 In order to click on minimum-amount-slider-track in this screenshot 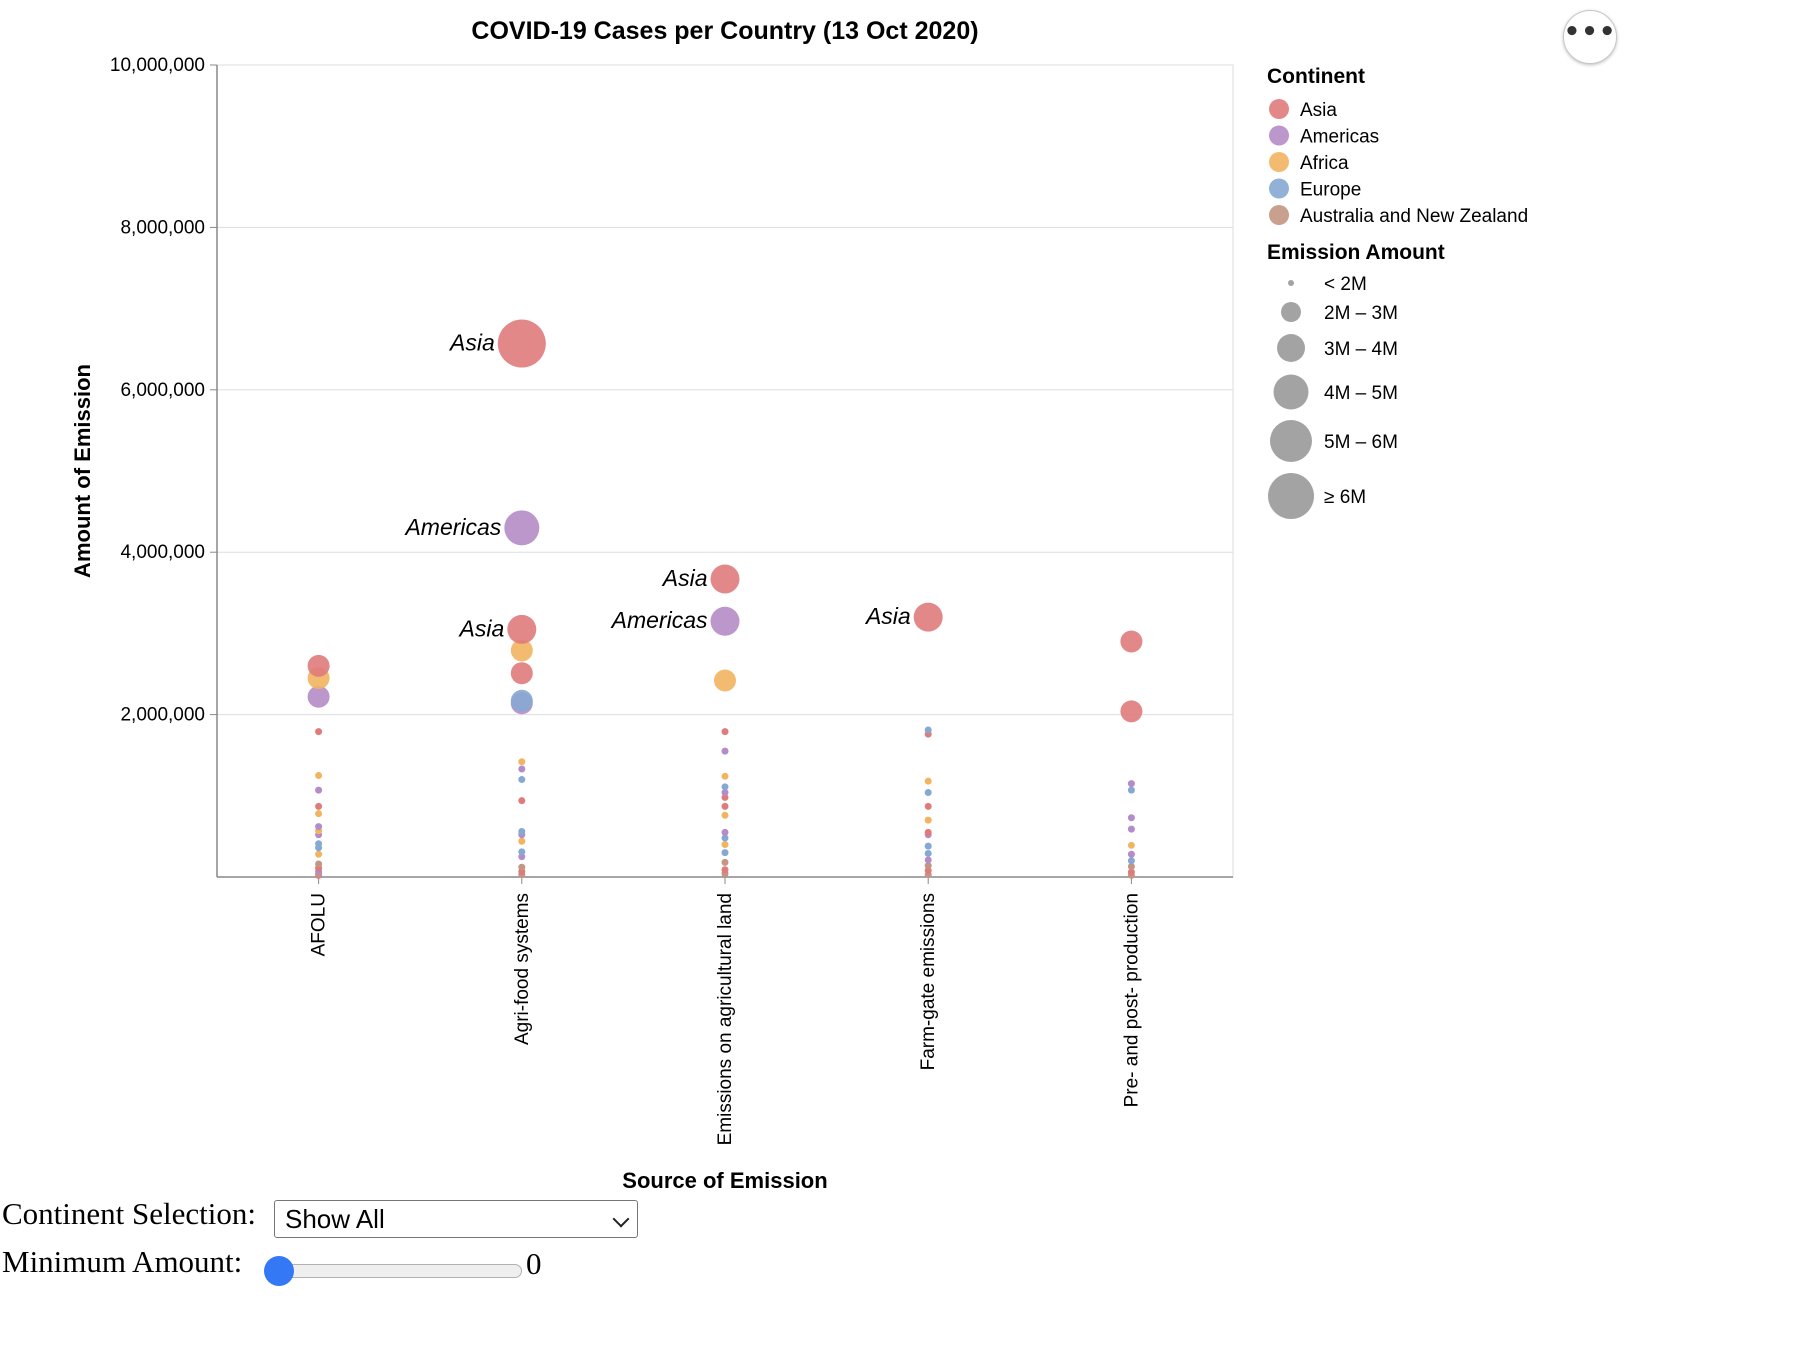, I will do `click(401, 1271)`.